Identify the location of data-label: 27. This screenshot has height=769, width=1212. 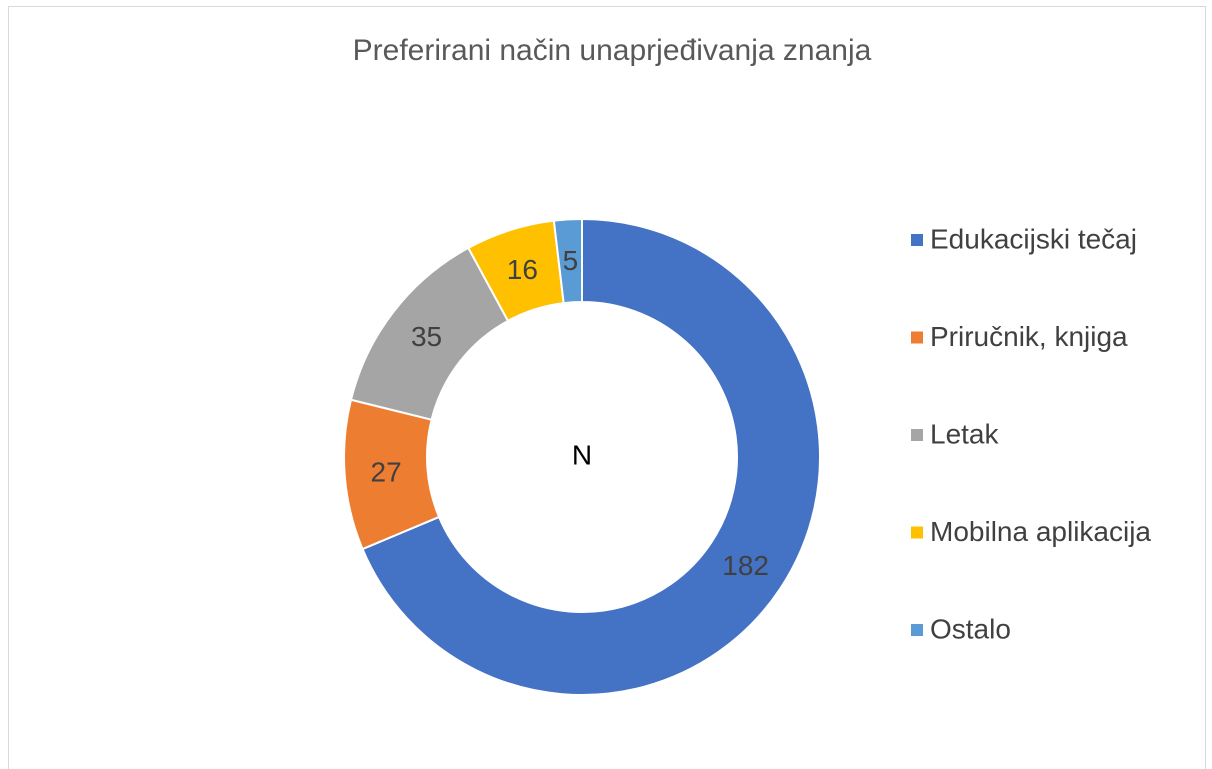
(386, 472).